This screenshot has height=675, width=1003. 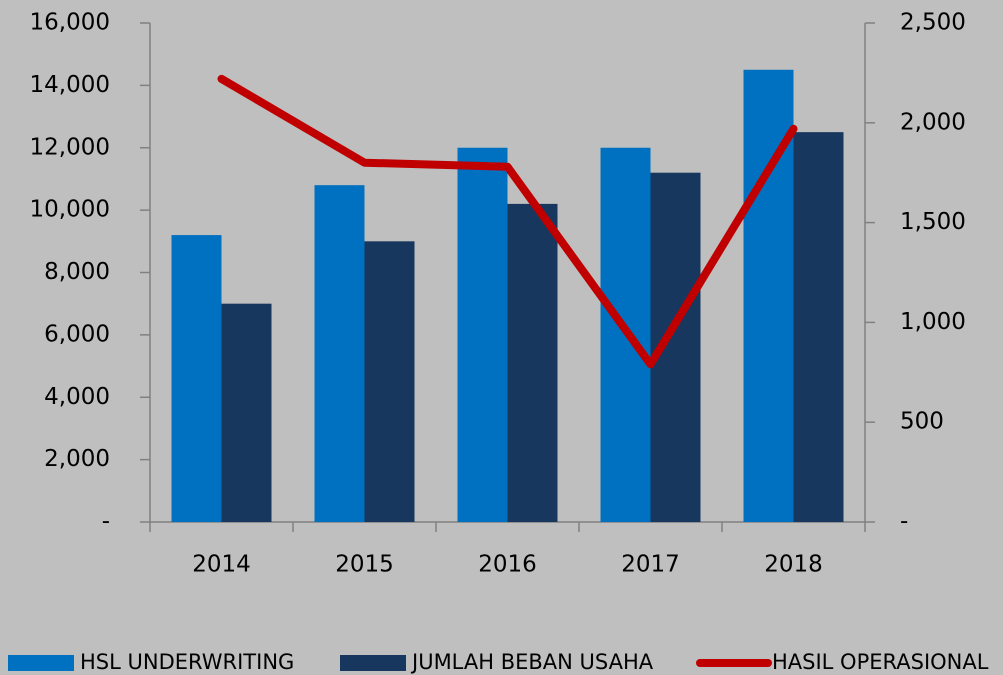 What do you see at coordinates (793, 565) in the screenshot?
I see `x-tick-label: 2018` at bounding box center [793, 565].